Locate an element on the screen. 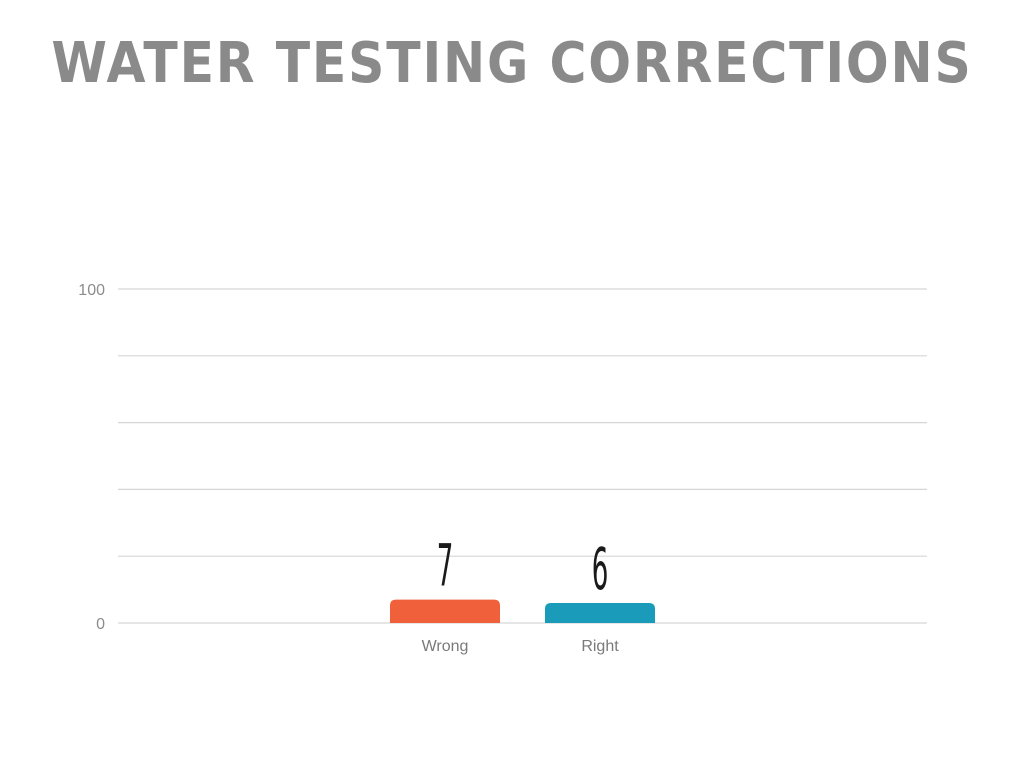 This screenshot has height=768, width=1024. y-axis-ticks: 0 100 is located at coordinates (91, 457).